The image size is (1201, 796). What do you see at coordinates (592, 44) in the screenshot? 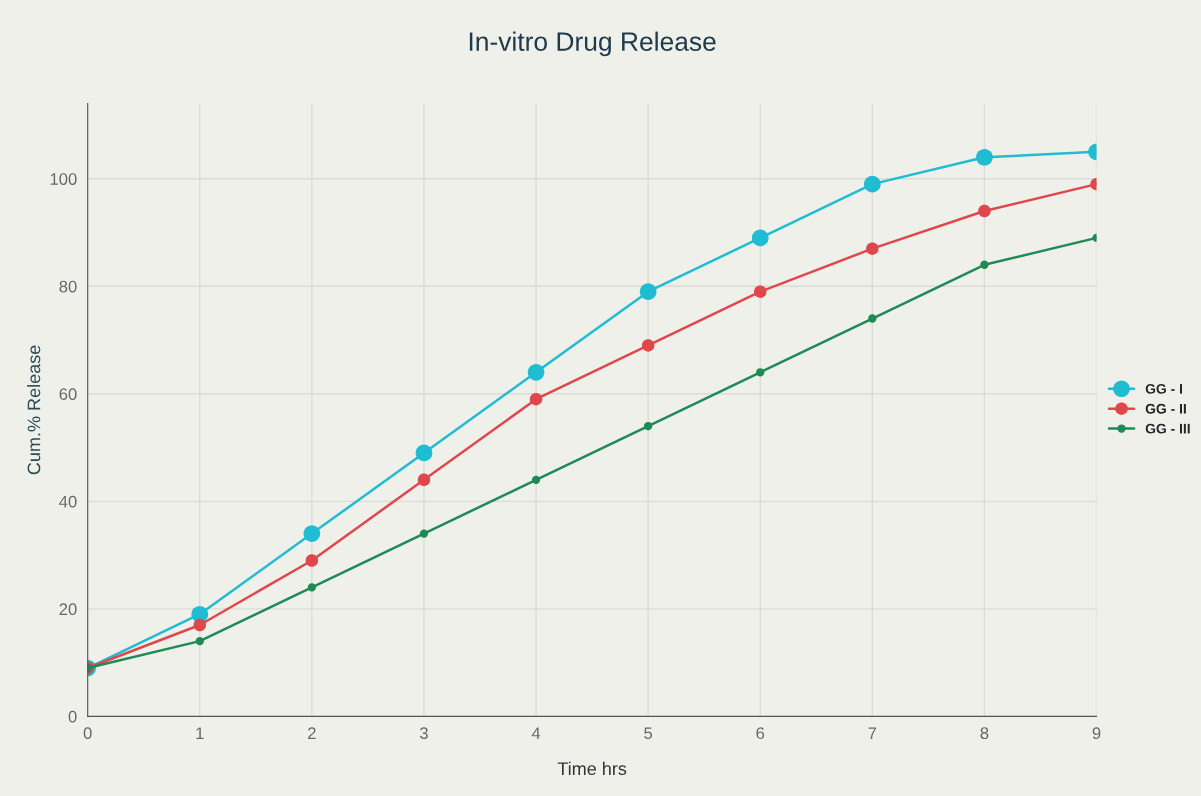
I see `chart-title: In-vitro Drug Release` at bounding box center [592, 44].